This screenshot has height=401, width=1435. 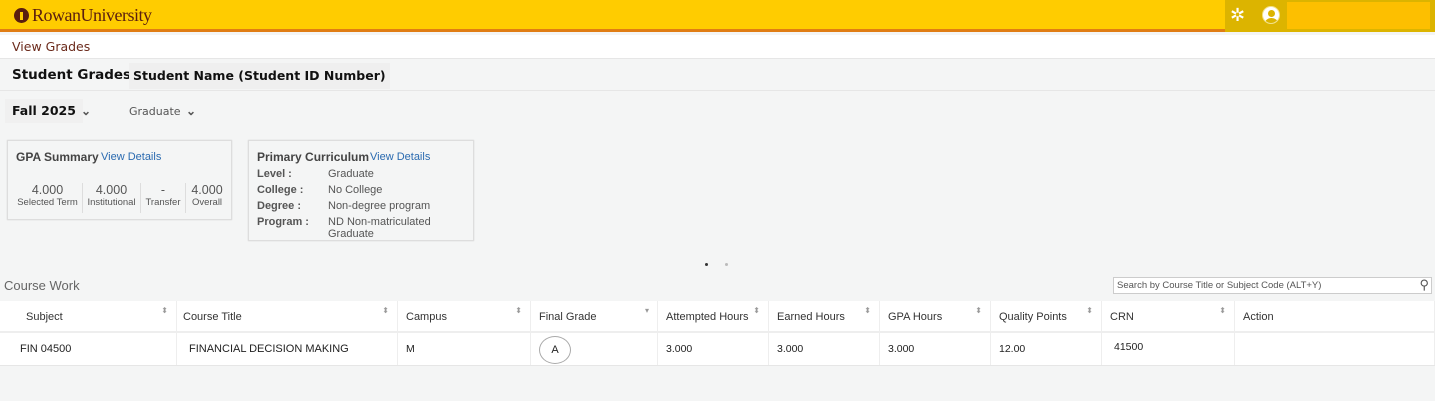 I want to click on top-header: RowanUniversity ✲, so click(x=717, y=16).